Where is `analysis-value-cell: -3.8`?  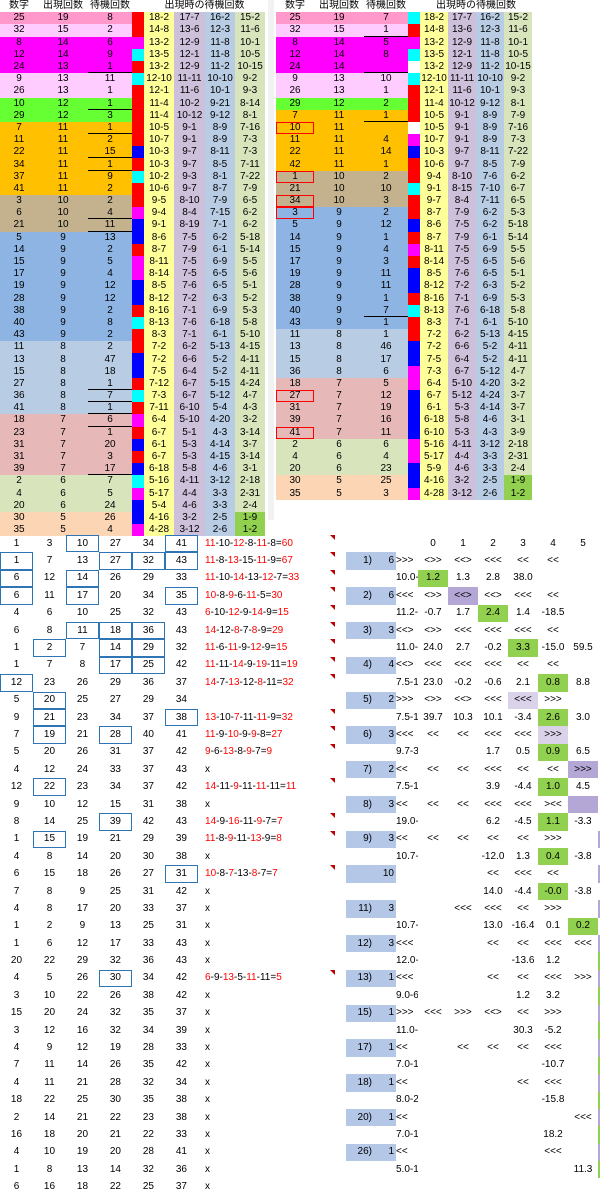
analysis-value-cell: -3.8 is located at coordinates (583, 856).